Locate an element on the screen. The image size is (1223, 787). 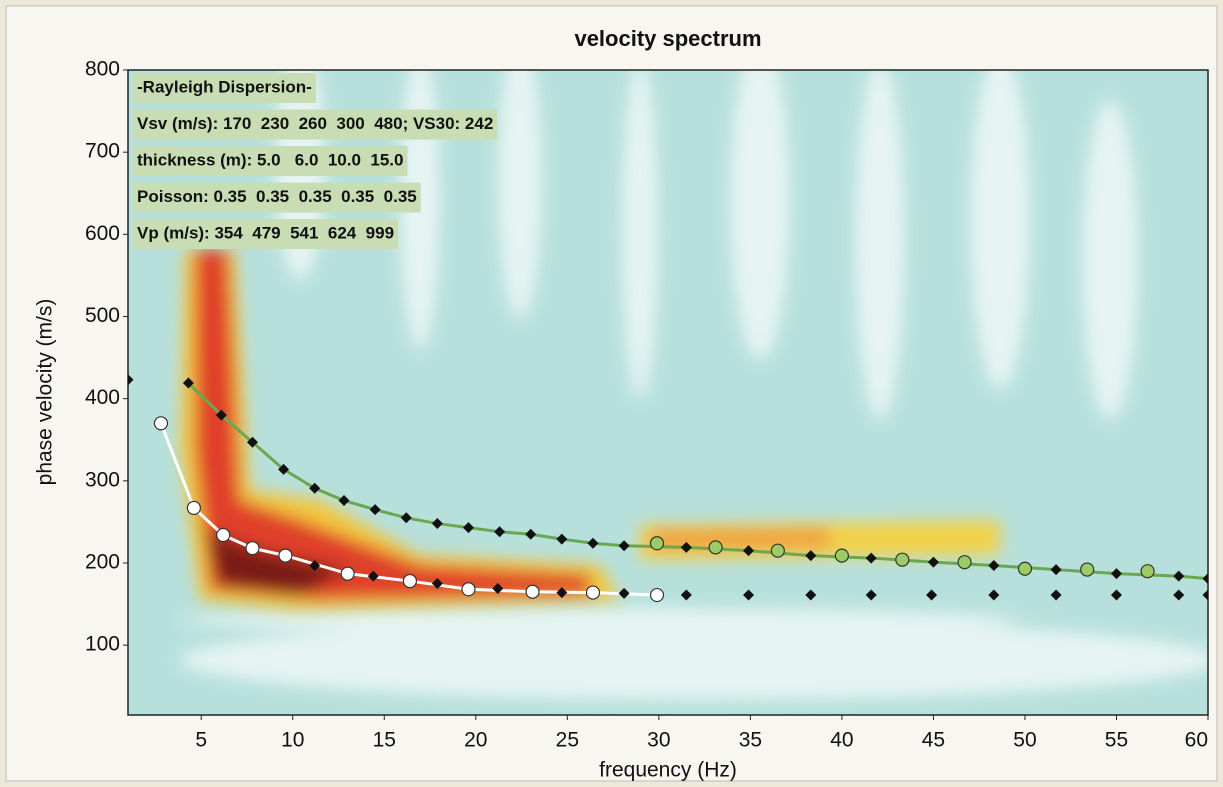
x-tick-label: 55 is located at coordinates (1116, 740).